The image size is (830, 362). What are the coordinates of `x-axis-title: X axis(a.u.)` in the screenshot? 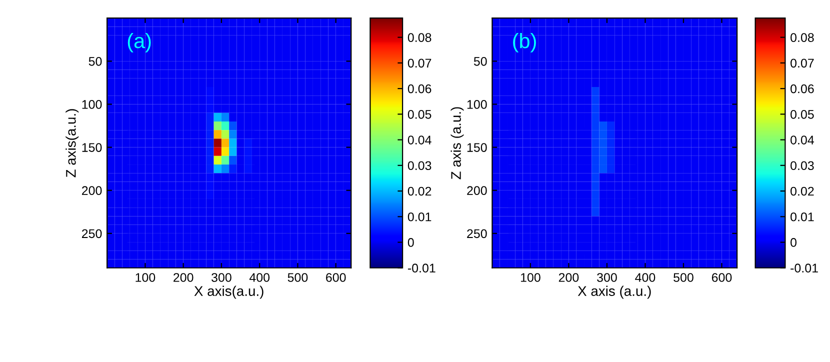 It's located at (229, 292).